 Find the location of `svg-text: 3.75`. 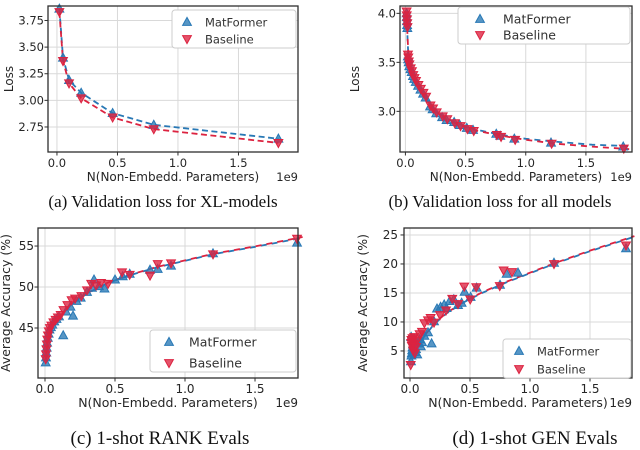

svg-text: 3.75 is located at coordinates (31, 20).